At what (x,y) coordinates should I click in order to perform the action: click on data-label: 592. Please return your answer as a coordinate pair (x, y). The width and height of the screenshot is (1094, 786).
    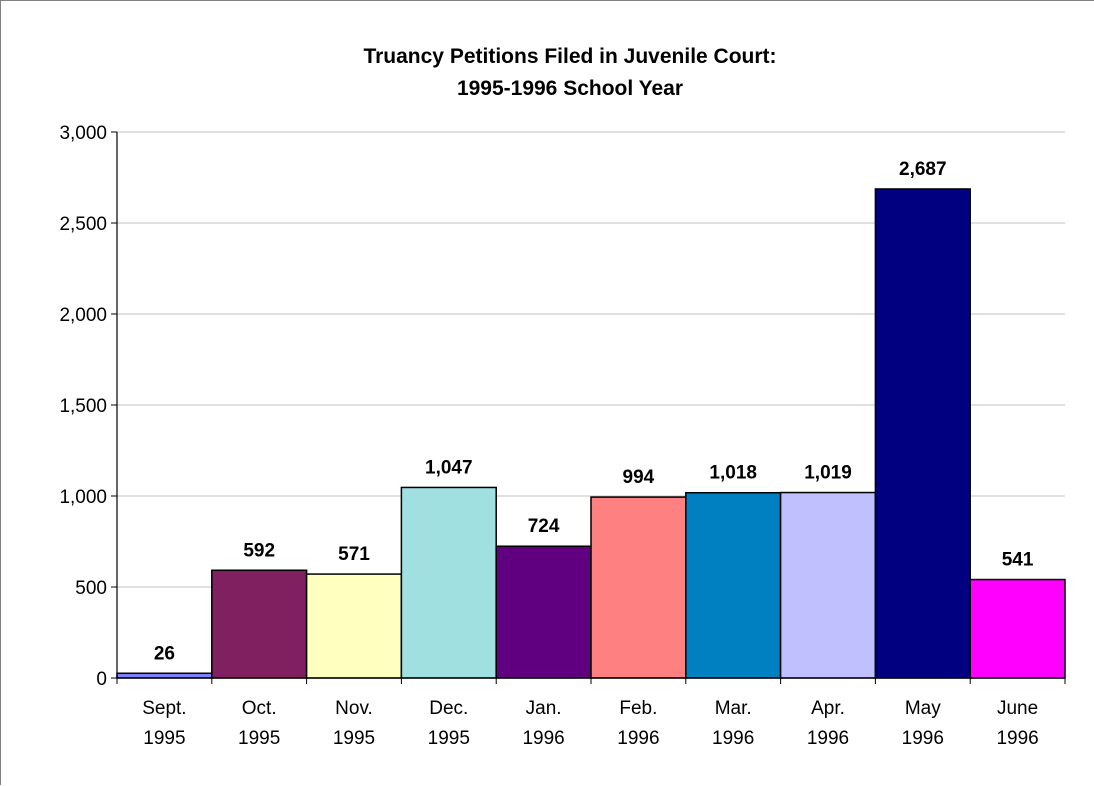
    Looking at the image, I should click on (259, 550).